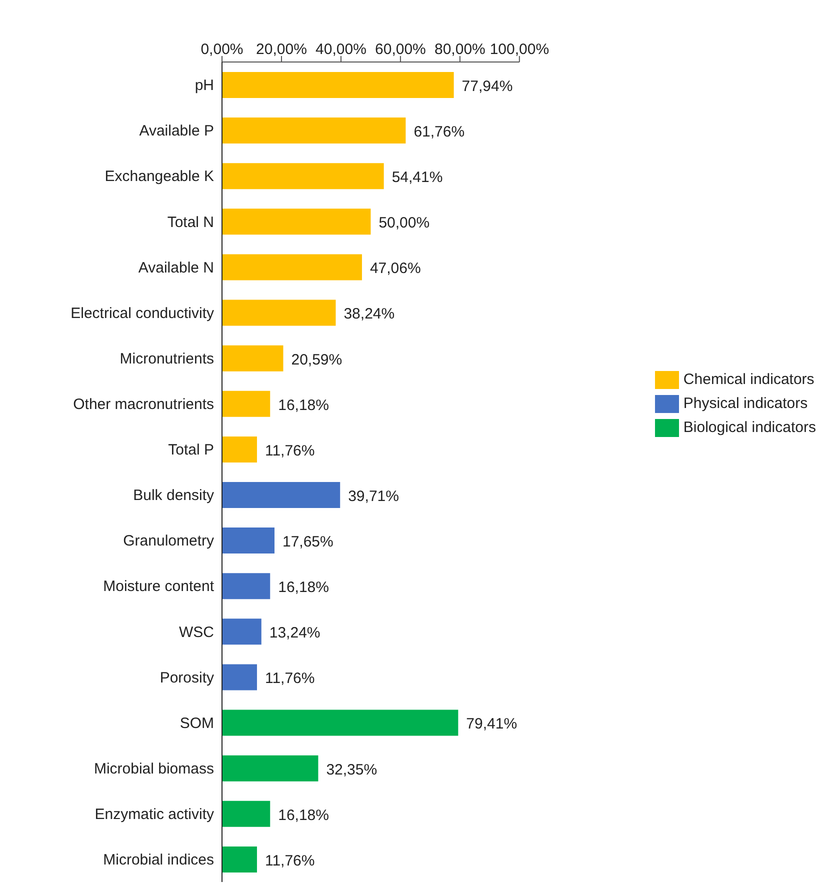 The image size is (838, 890). What do you see at coordinates (745, 403) in the screenshot?
I see `legend-label: Physical indicators` at bounding box center [745, 403].